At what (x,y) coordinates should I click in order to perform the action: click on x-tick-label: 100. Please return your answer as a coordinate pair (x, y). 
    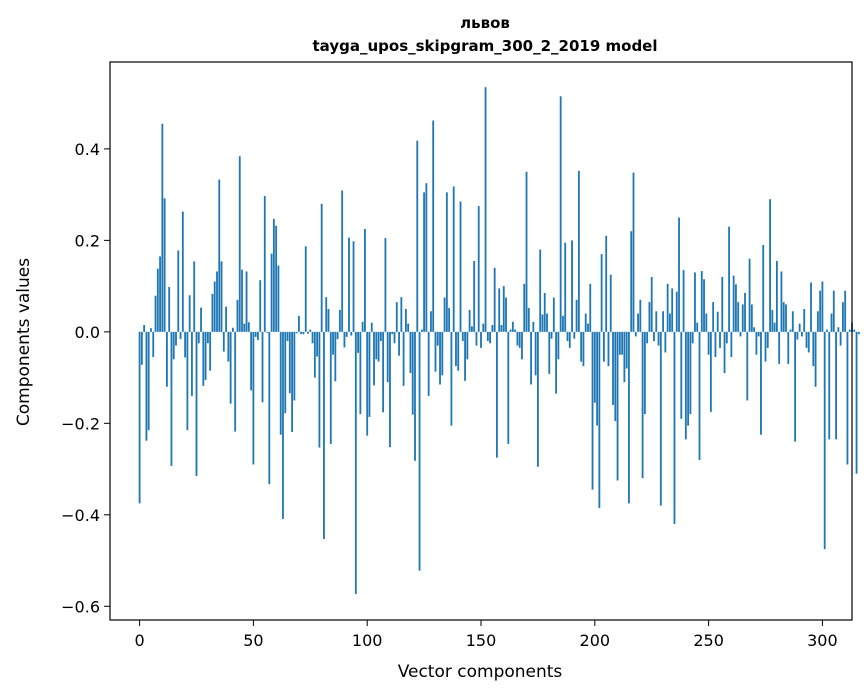
    Looking at the image, I should click on (367, 640).